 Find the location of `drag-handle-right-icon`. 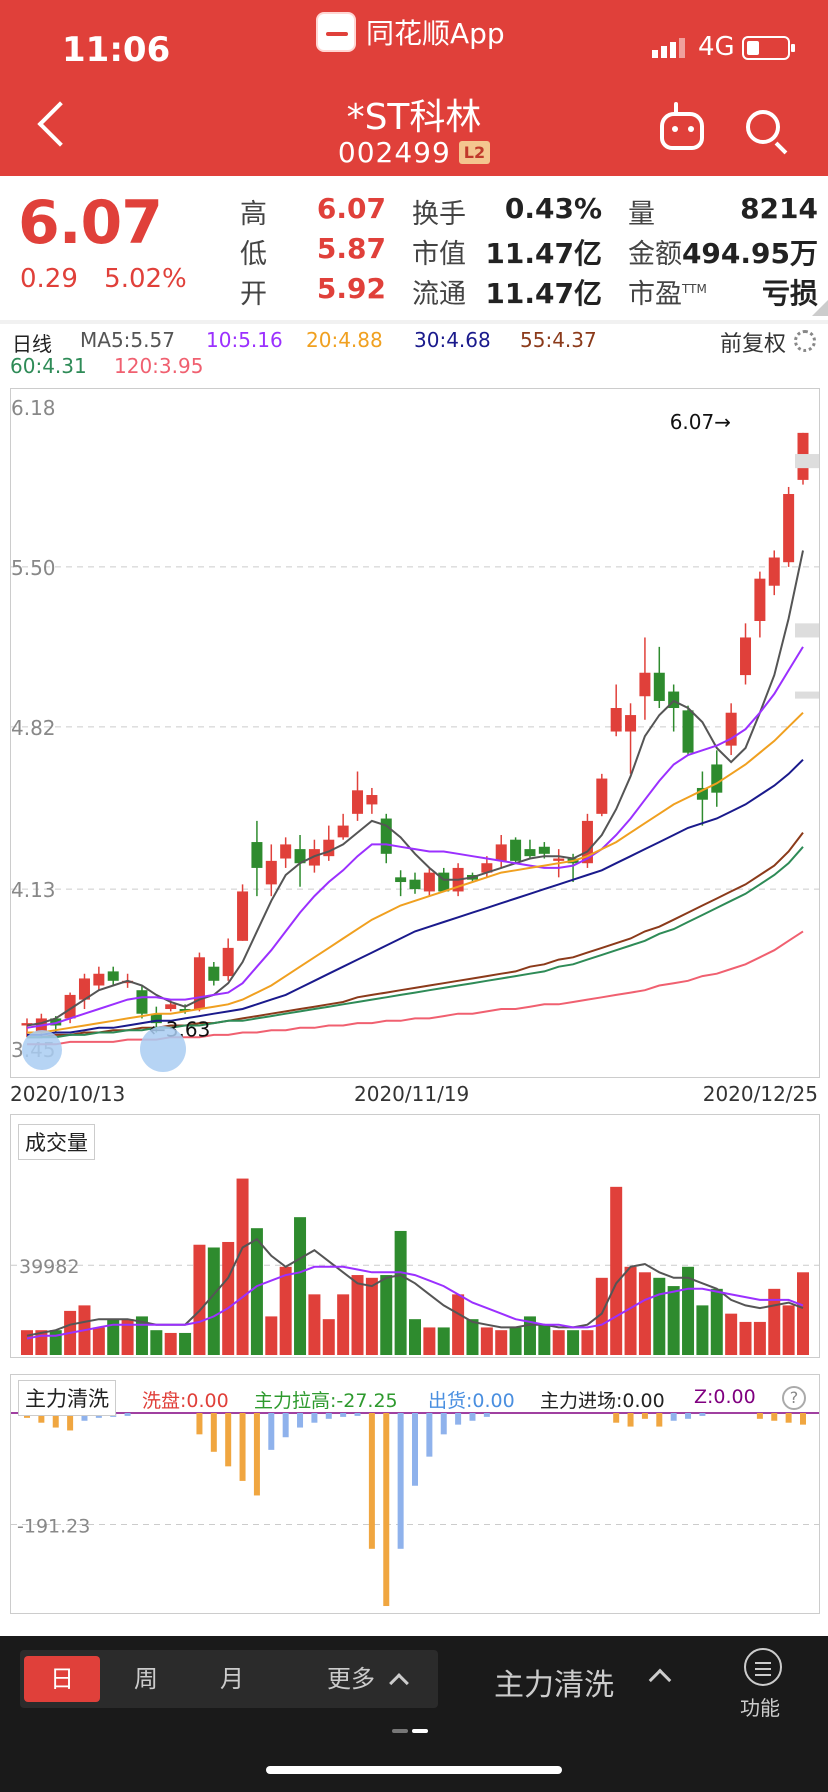

drag-handle-right-icon is located at coordinates (163, 1049).